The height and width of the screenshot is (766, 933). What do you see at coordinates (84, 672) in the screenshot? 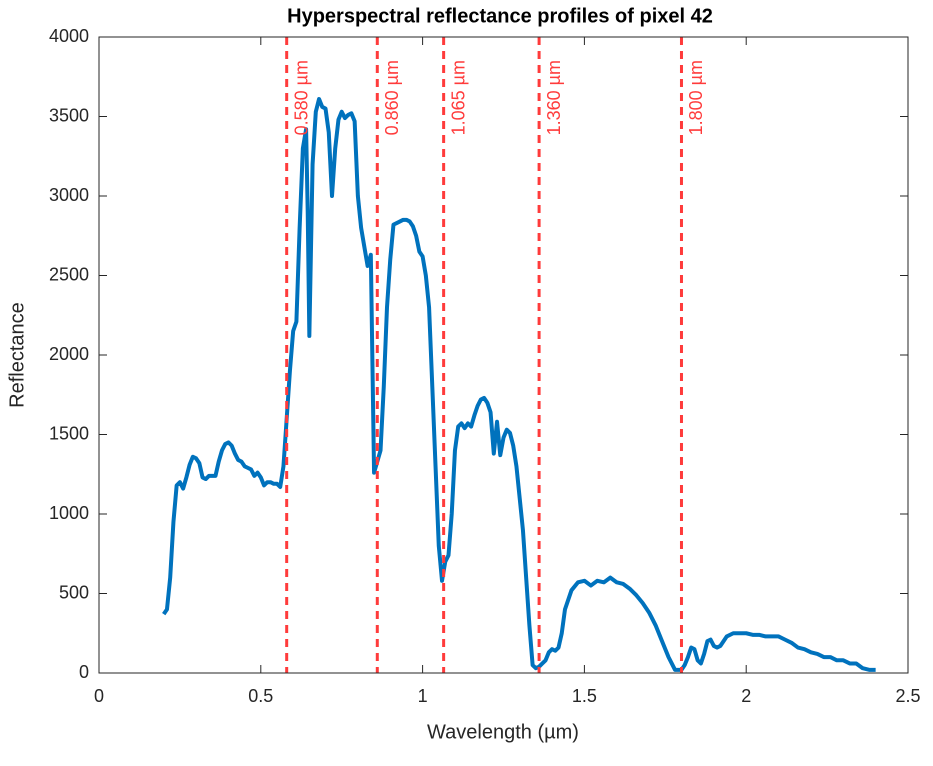
I see `y-tick-label: 0` at bounding box center [84, 672].